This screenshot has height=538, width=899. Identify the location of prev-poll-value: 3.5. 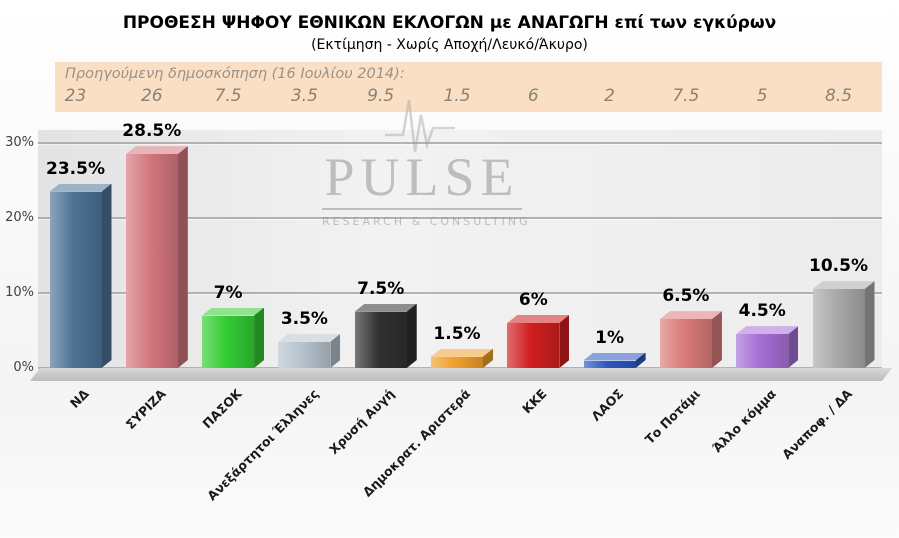
(304, 96).